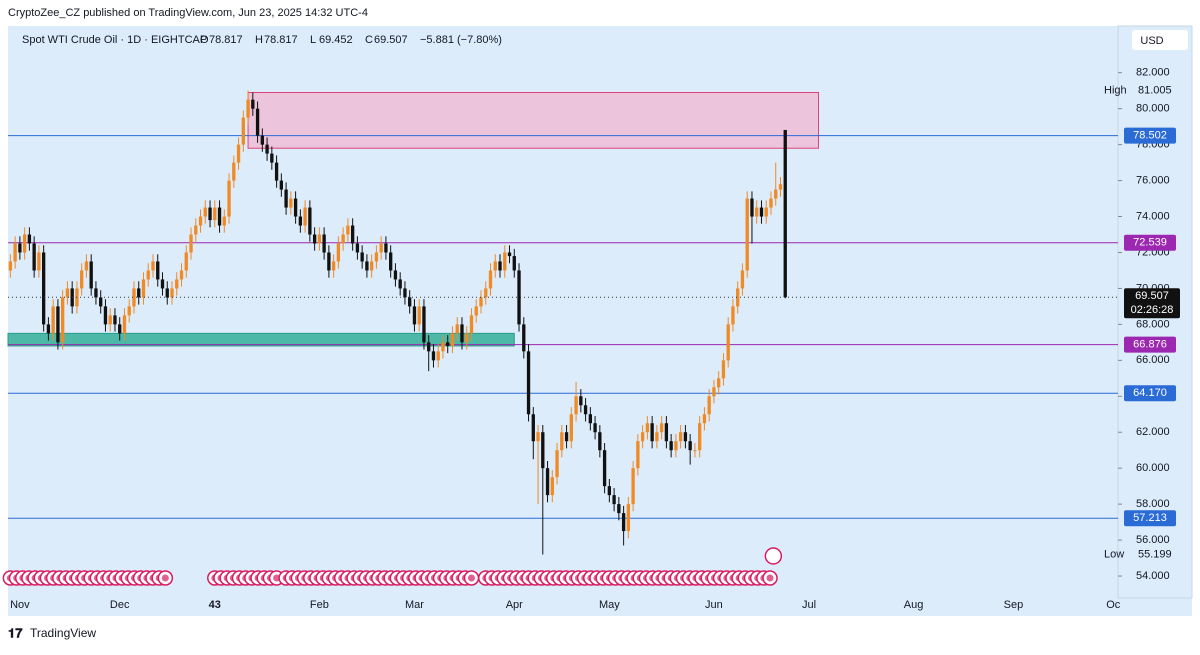 The width and height of the screenshot is (1200, 655). What do you see at coordinates (914, 605) in the screenshot?
I see `x-tick-label: Aug` at bounding box center [914, 605].